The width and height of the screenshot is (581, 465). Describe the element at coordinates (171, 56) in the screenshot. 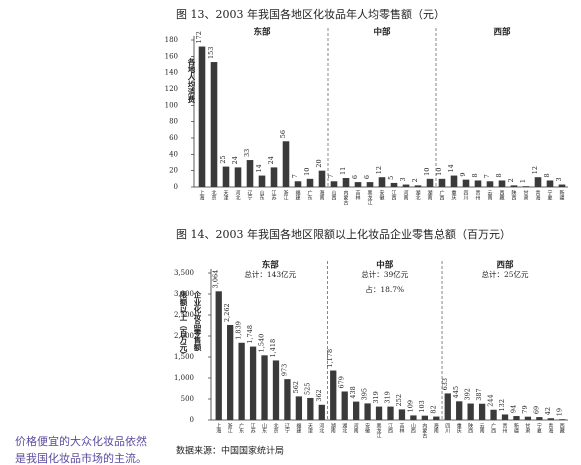

I see `y-tick-label: 160` at that location.